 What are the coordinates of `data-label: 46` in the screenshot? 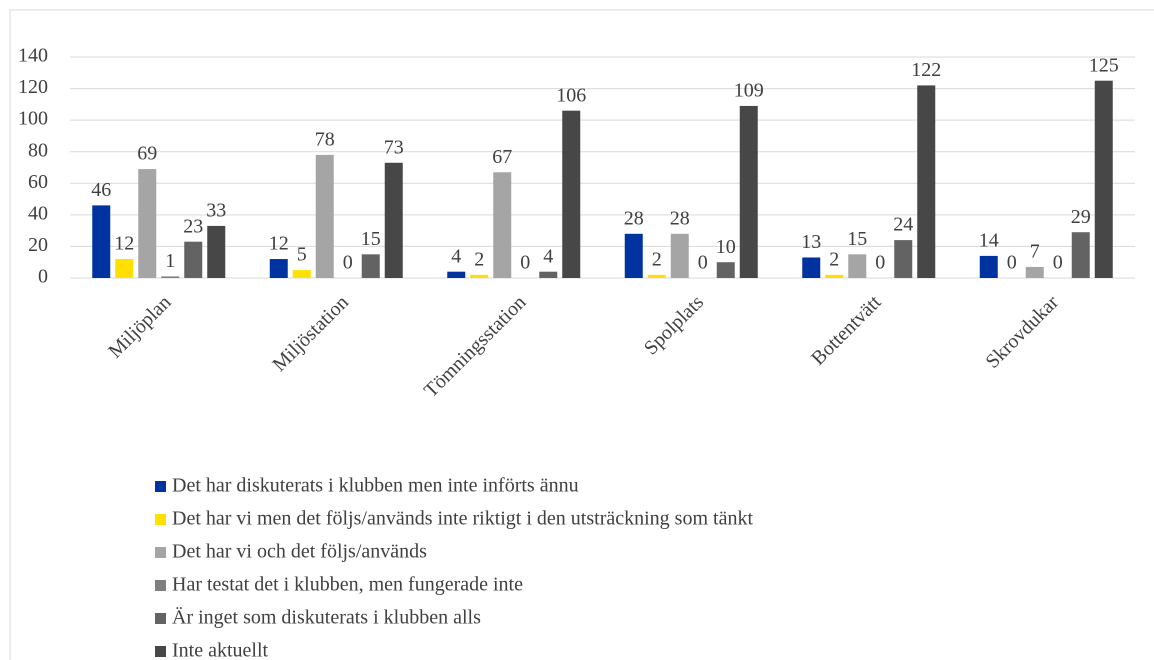 It's located at (101, 190).